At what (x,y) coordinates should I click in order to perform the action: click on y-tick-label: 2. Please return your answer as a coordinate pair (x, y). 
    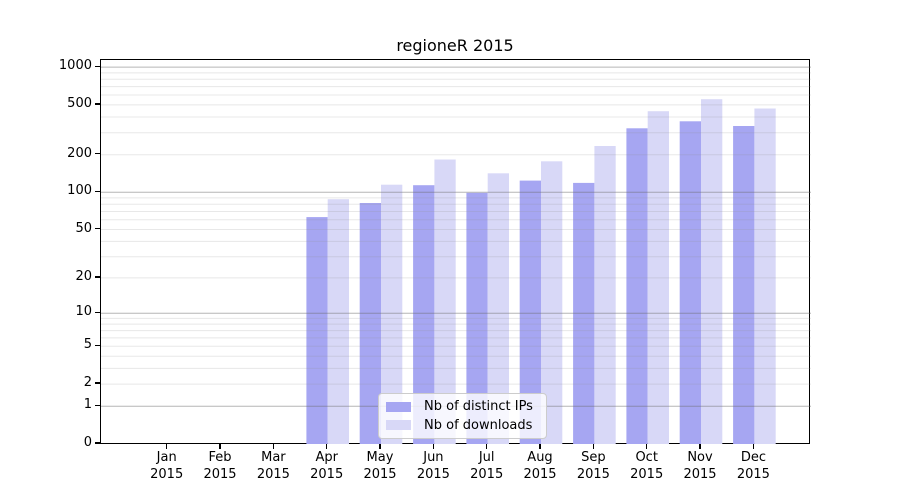
    Looking at the image, I should click on (87, 383).